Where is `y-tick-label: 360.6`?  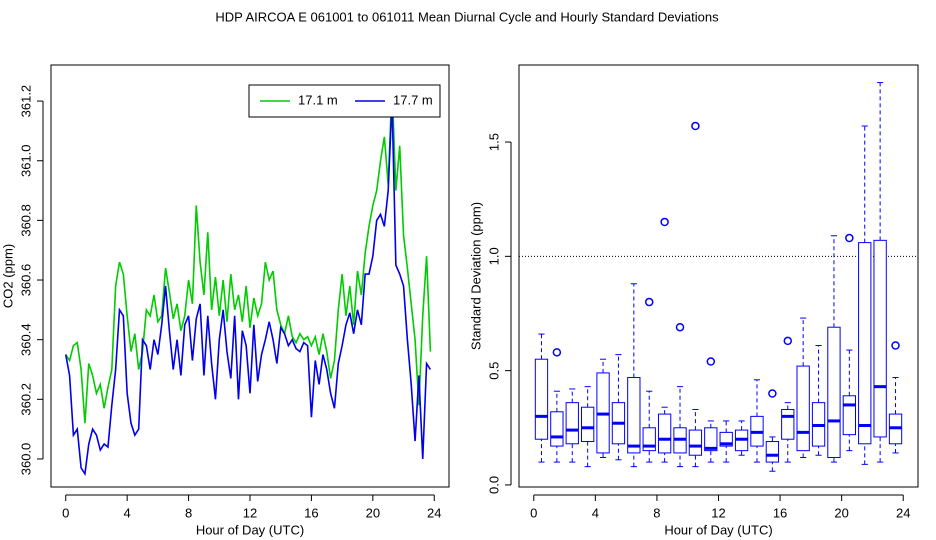
y-tick-label: 360.6 is located at coordinates (25, 280).